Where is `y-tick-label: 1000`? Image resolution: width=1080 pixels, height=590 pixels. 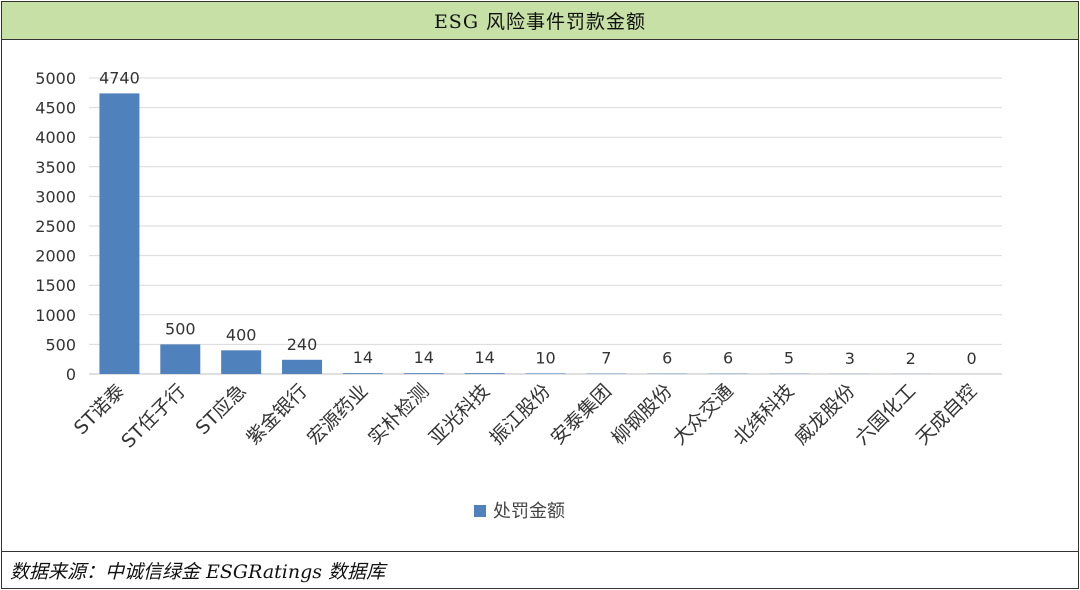 y-tick-label: 1000 is located at coordinates (55, 315).